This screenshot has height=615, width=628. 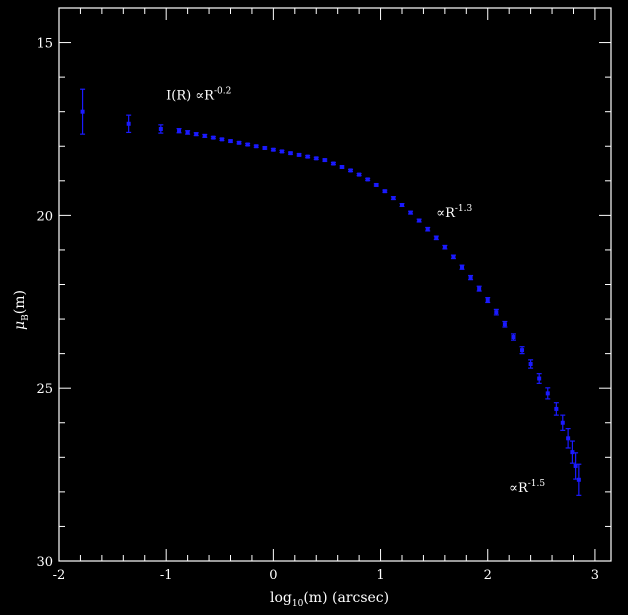 What do you see at coordinates (488, 575) in the screenshot?
I see `x-tick-label: 2` at bounding box center [488, 575].